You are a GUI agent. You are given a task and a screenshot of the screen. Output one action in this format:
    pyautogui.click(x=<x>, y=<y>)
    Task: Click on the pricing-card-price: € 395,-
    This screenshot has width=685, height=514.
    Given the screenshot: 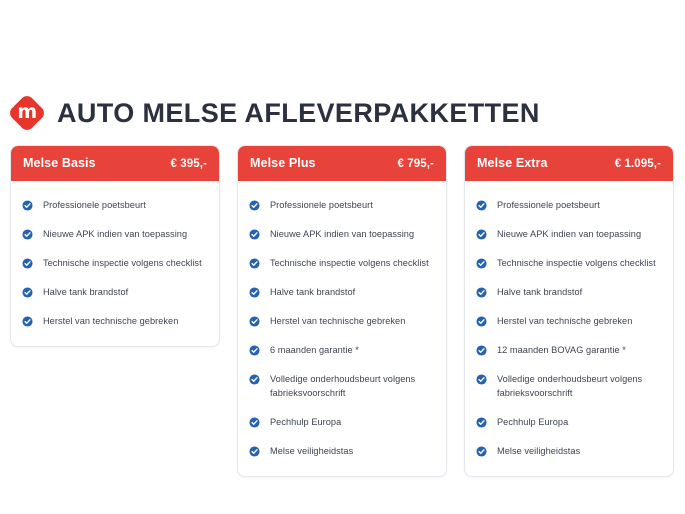 What is the action you would take?
    pyautogui.click(x=188, y=164)
    